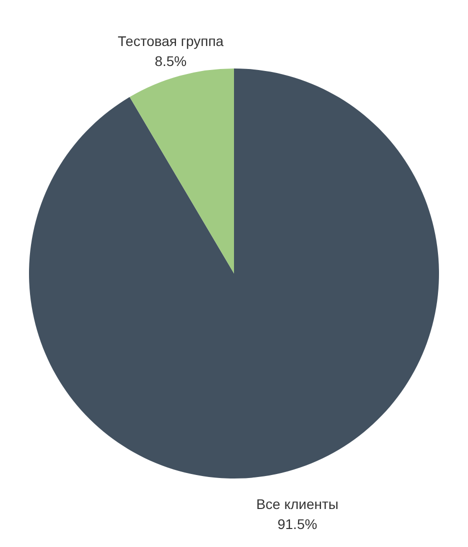 This screenshot has width=468, height=547. Describe the element at coordinates (297, 504) in the screenshot. I see `slice-label: Все клиенты` at that location.